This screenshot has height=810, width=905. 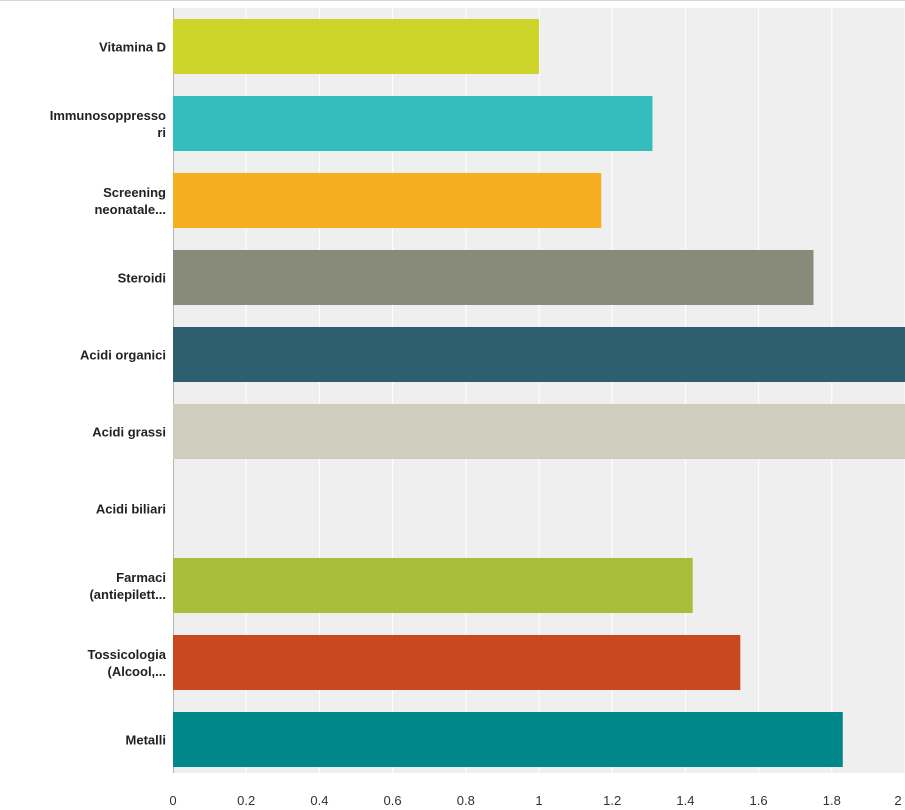 I want to click on category-label: Screening, so click(x=134, y=192).